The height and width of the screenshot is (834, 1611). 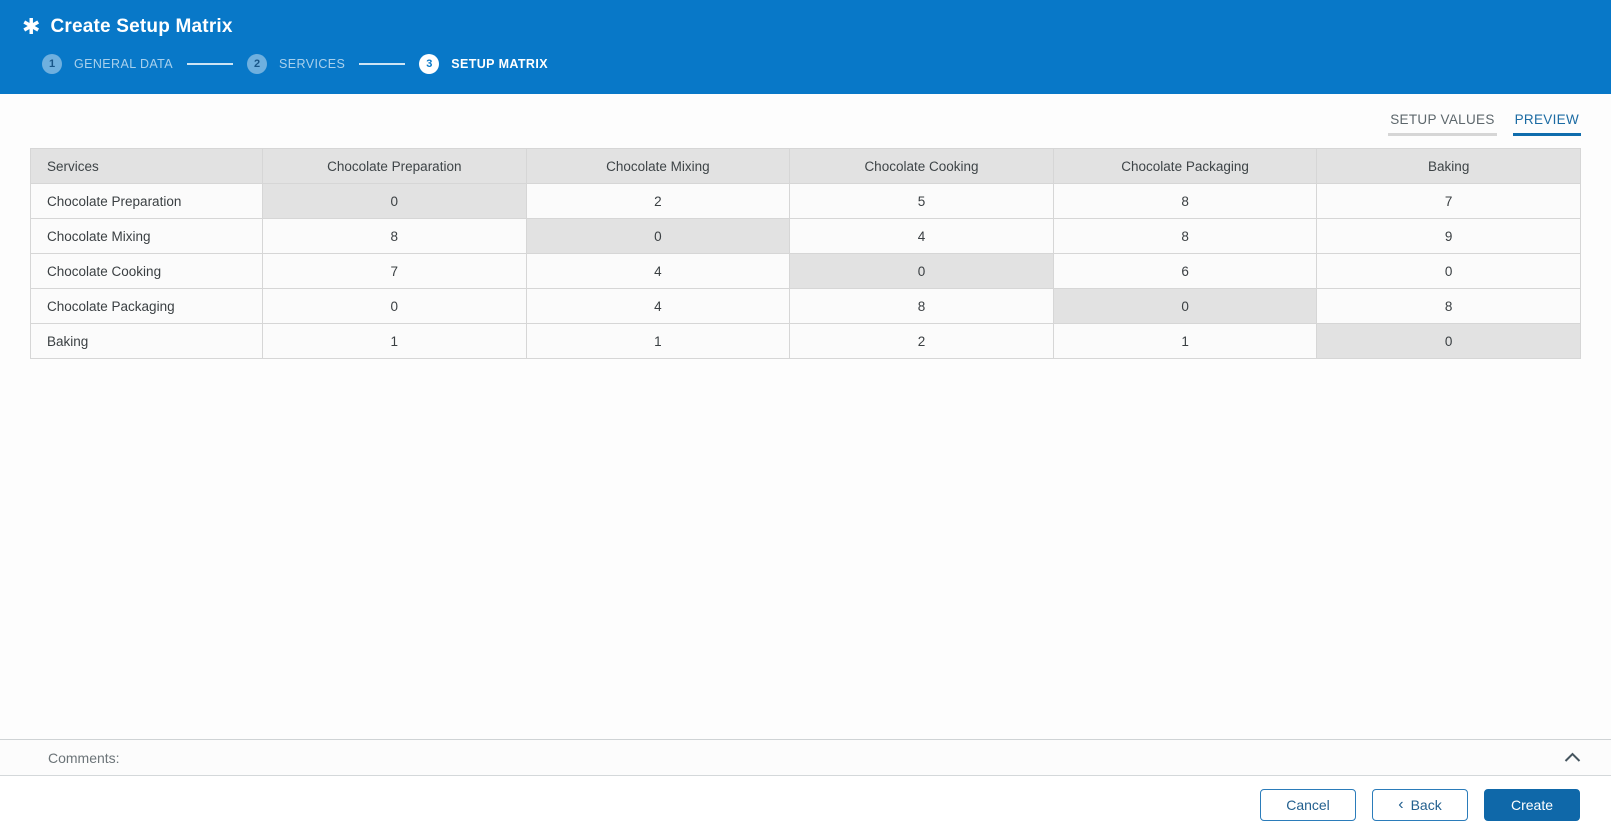 I want to click on matrix-row: Chocolate Mixing 8 0 4 8 9, so click(x=805, y=236).